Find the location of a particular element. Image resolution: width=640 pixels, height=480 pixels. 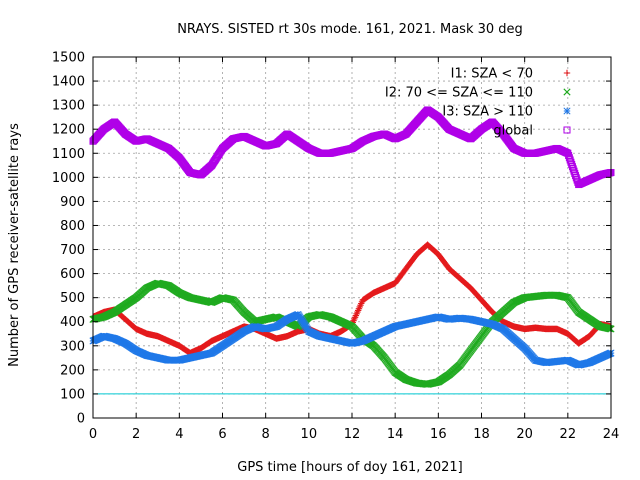

x-tick-label: 20 is located at coordinates (524, 434).